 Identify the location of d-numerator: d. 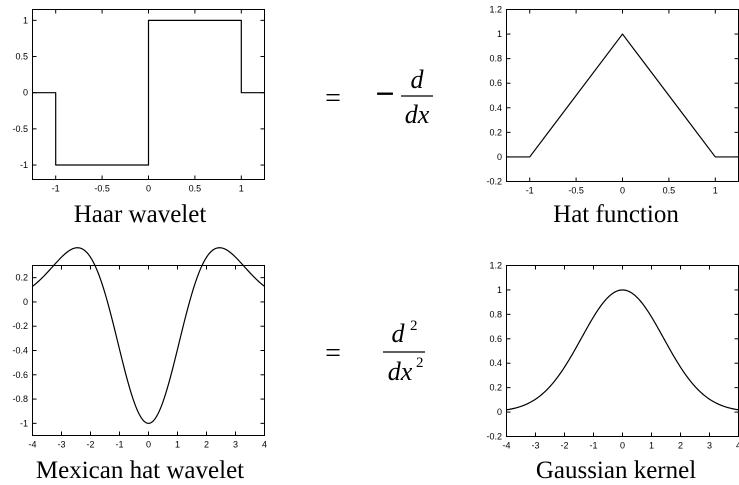
(418, 79).